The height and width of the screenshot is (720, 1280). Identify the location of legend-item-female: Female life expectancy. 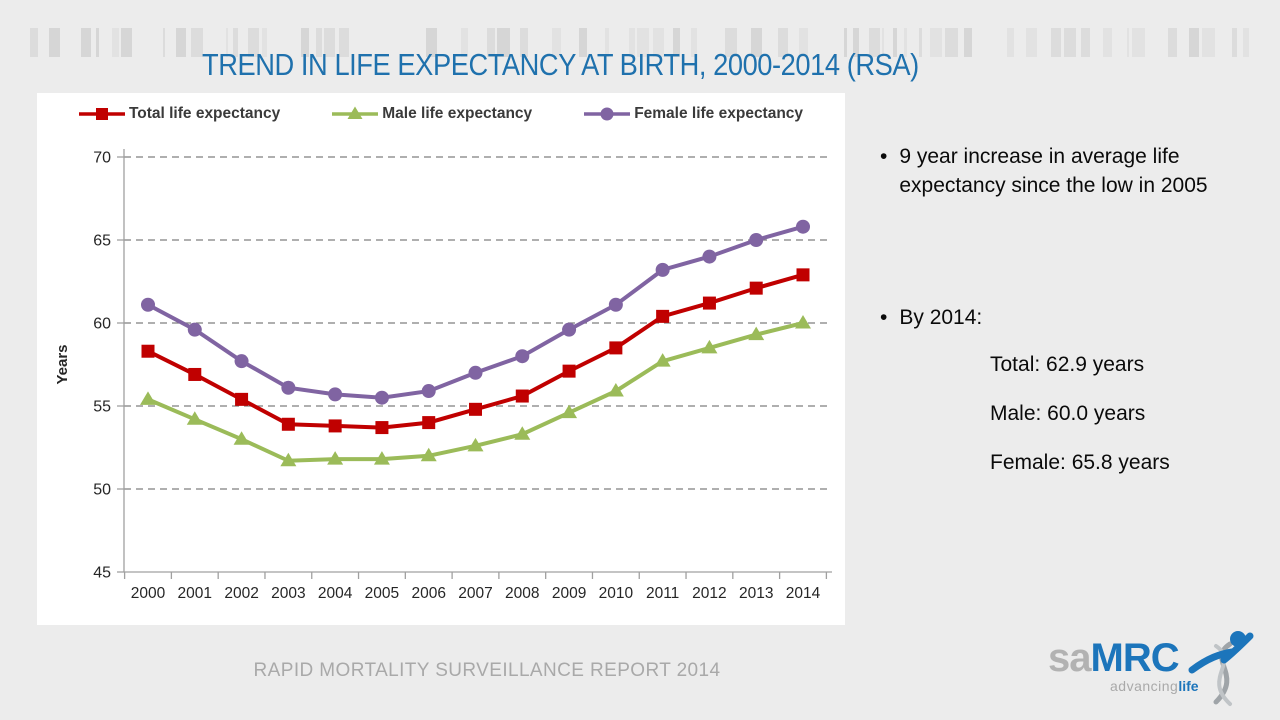
(693, 114).